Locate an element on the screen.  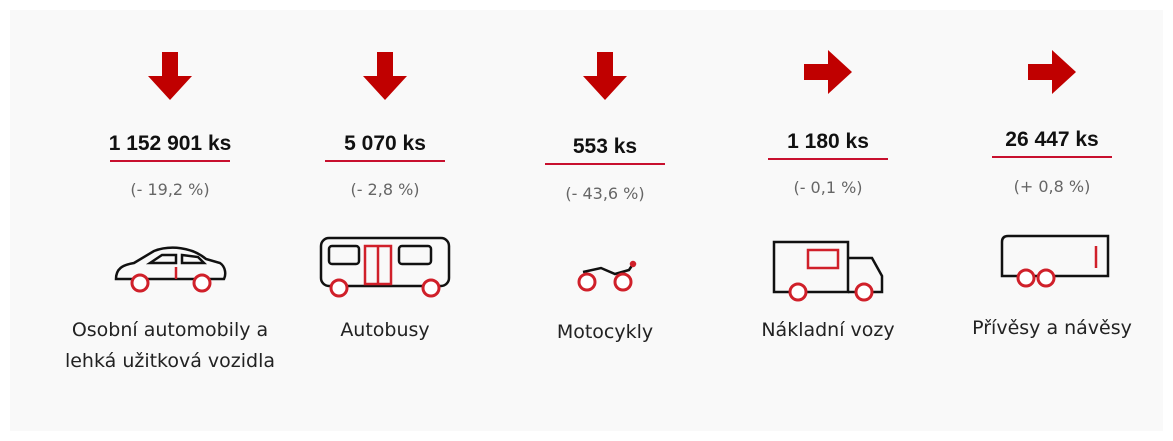
value: 1 180 ks is located at coordinates (828, 141).